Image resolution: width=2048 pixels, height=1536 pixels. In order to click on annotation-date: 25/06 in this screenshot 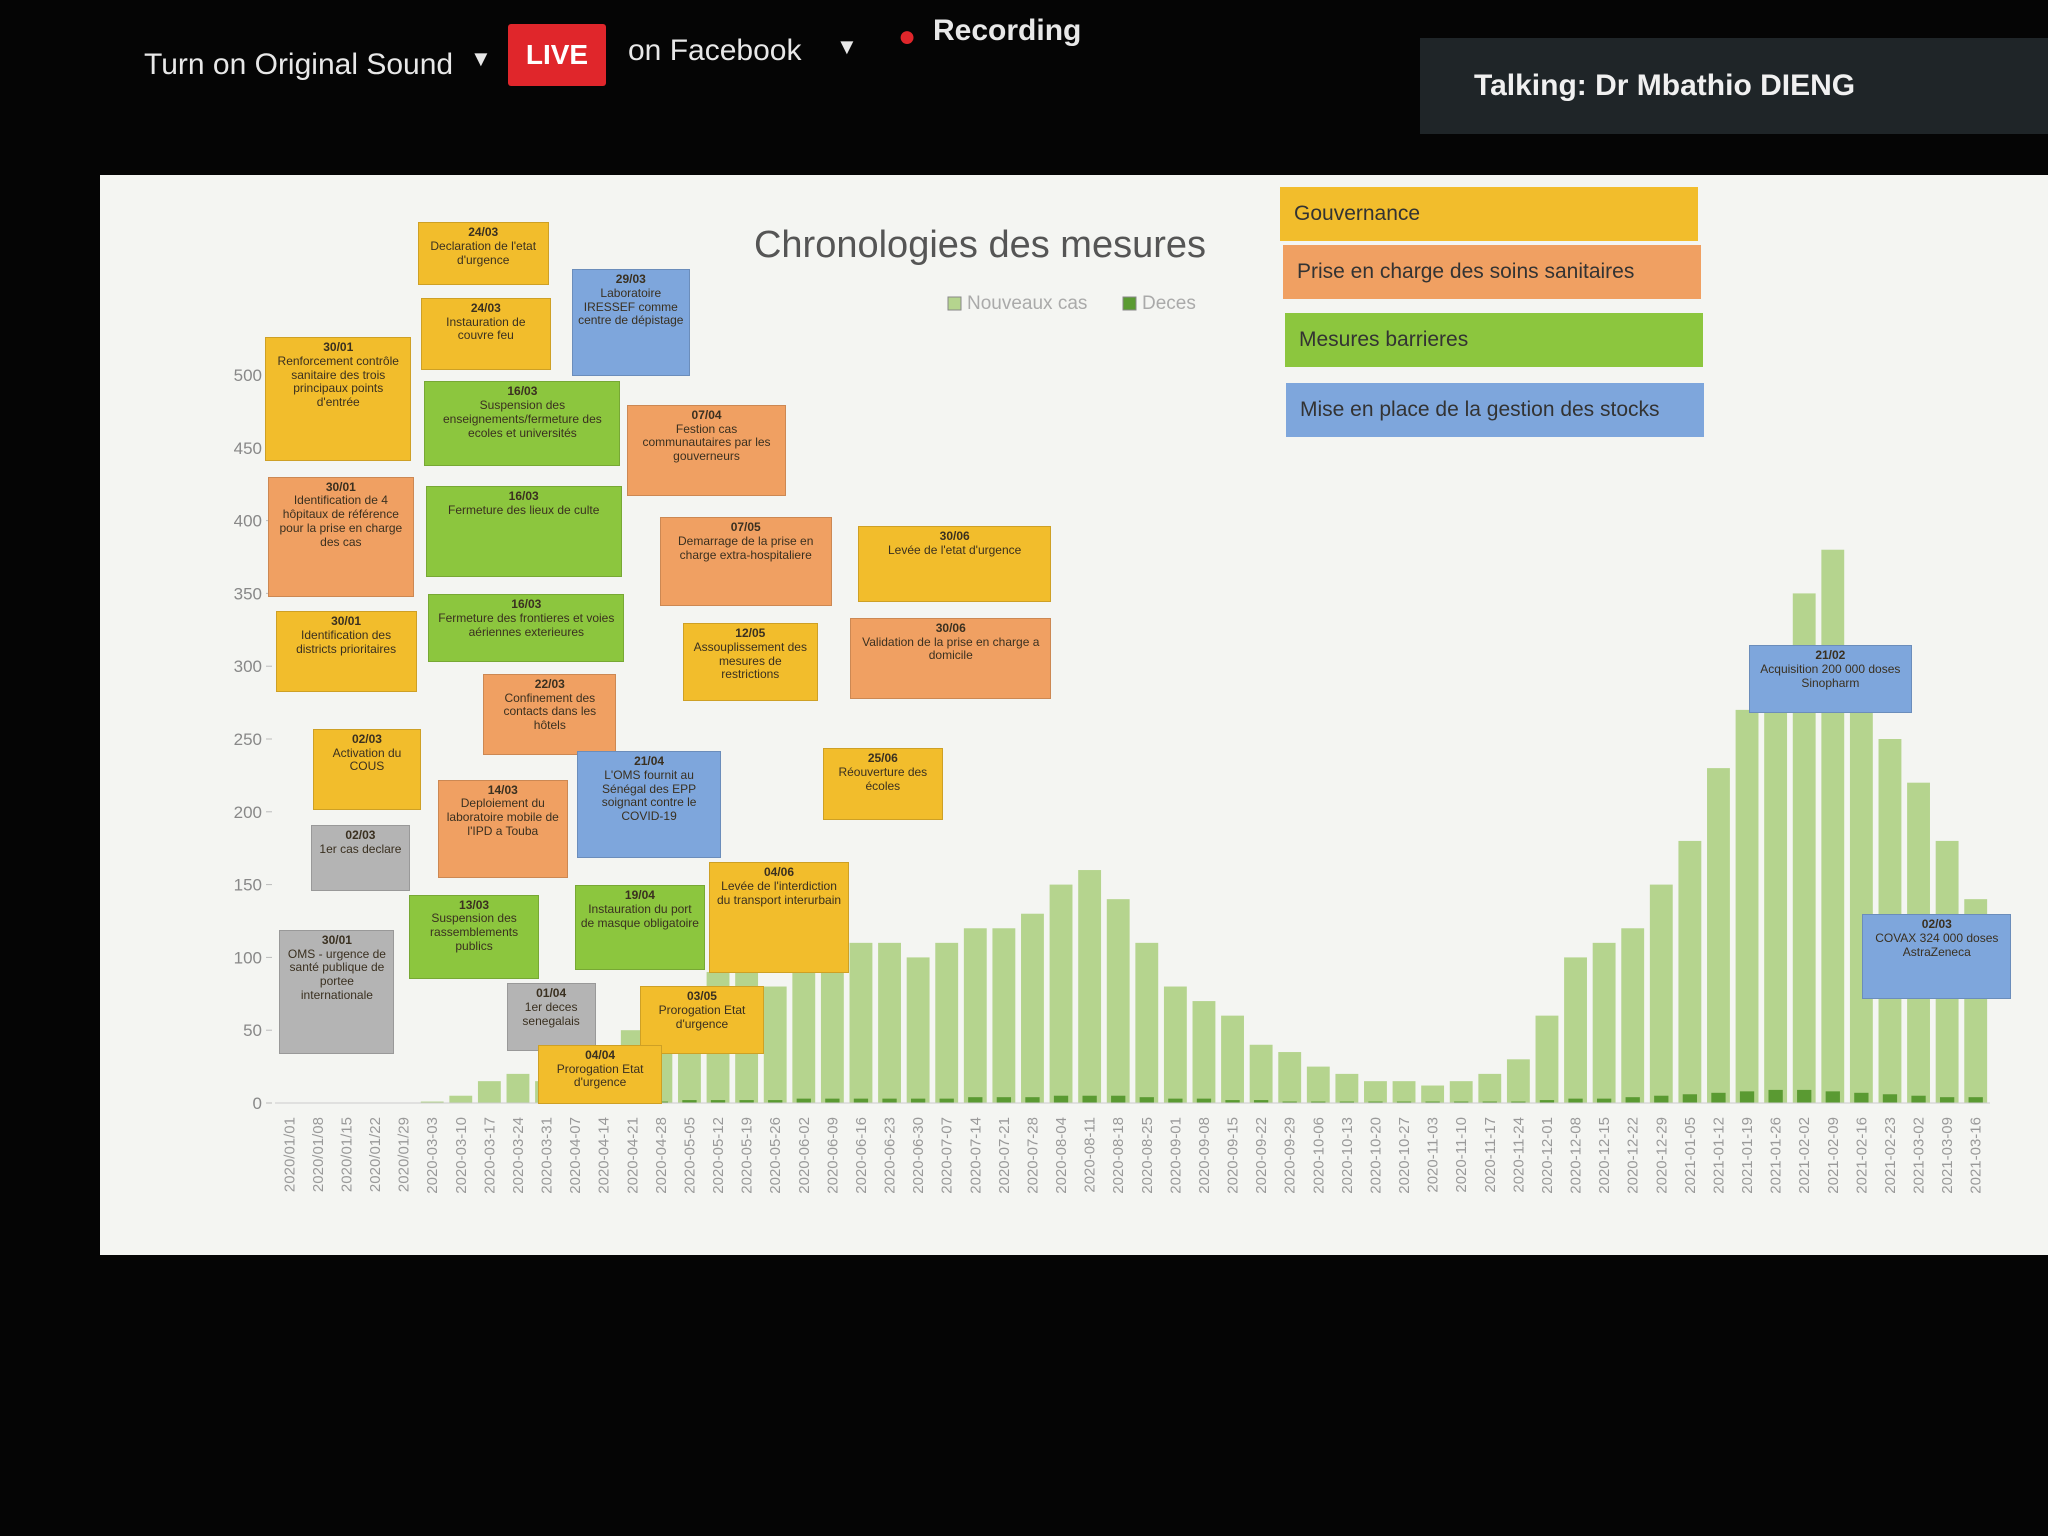, I will do `click(882, 758)`.